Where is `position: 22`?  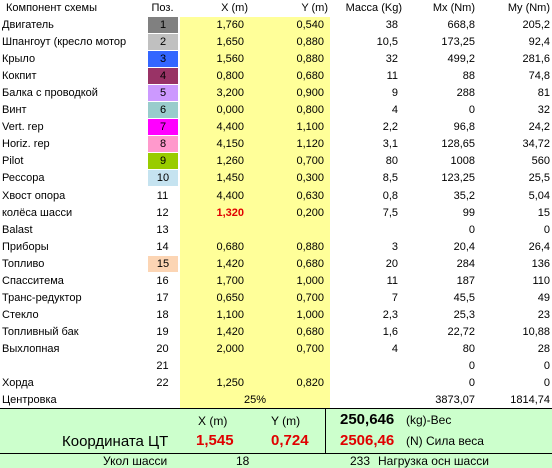 position: 22 is located at coordinates (162, 383).